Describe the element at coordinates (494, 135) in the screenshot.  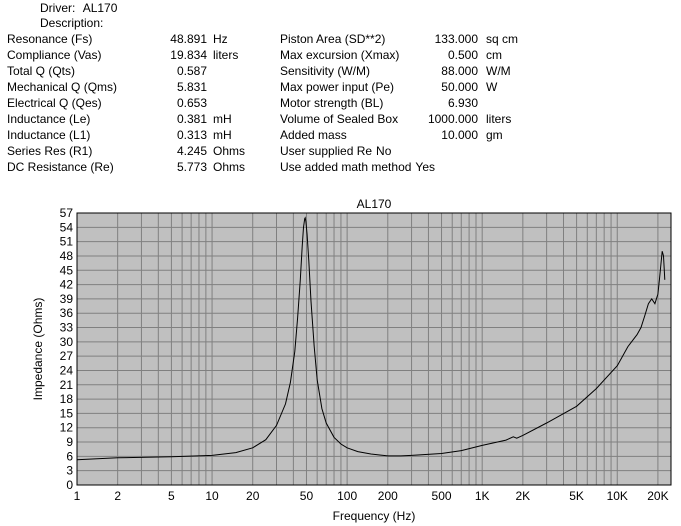
I see `param-unit: gm` at that location.